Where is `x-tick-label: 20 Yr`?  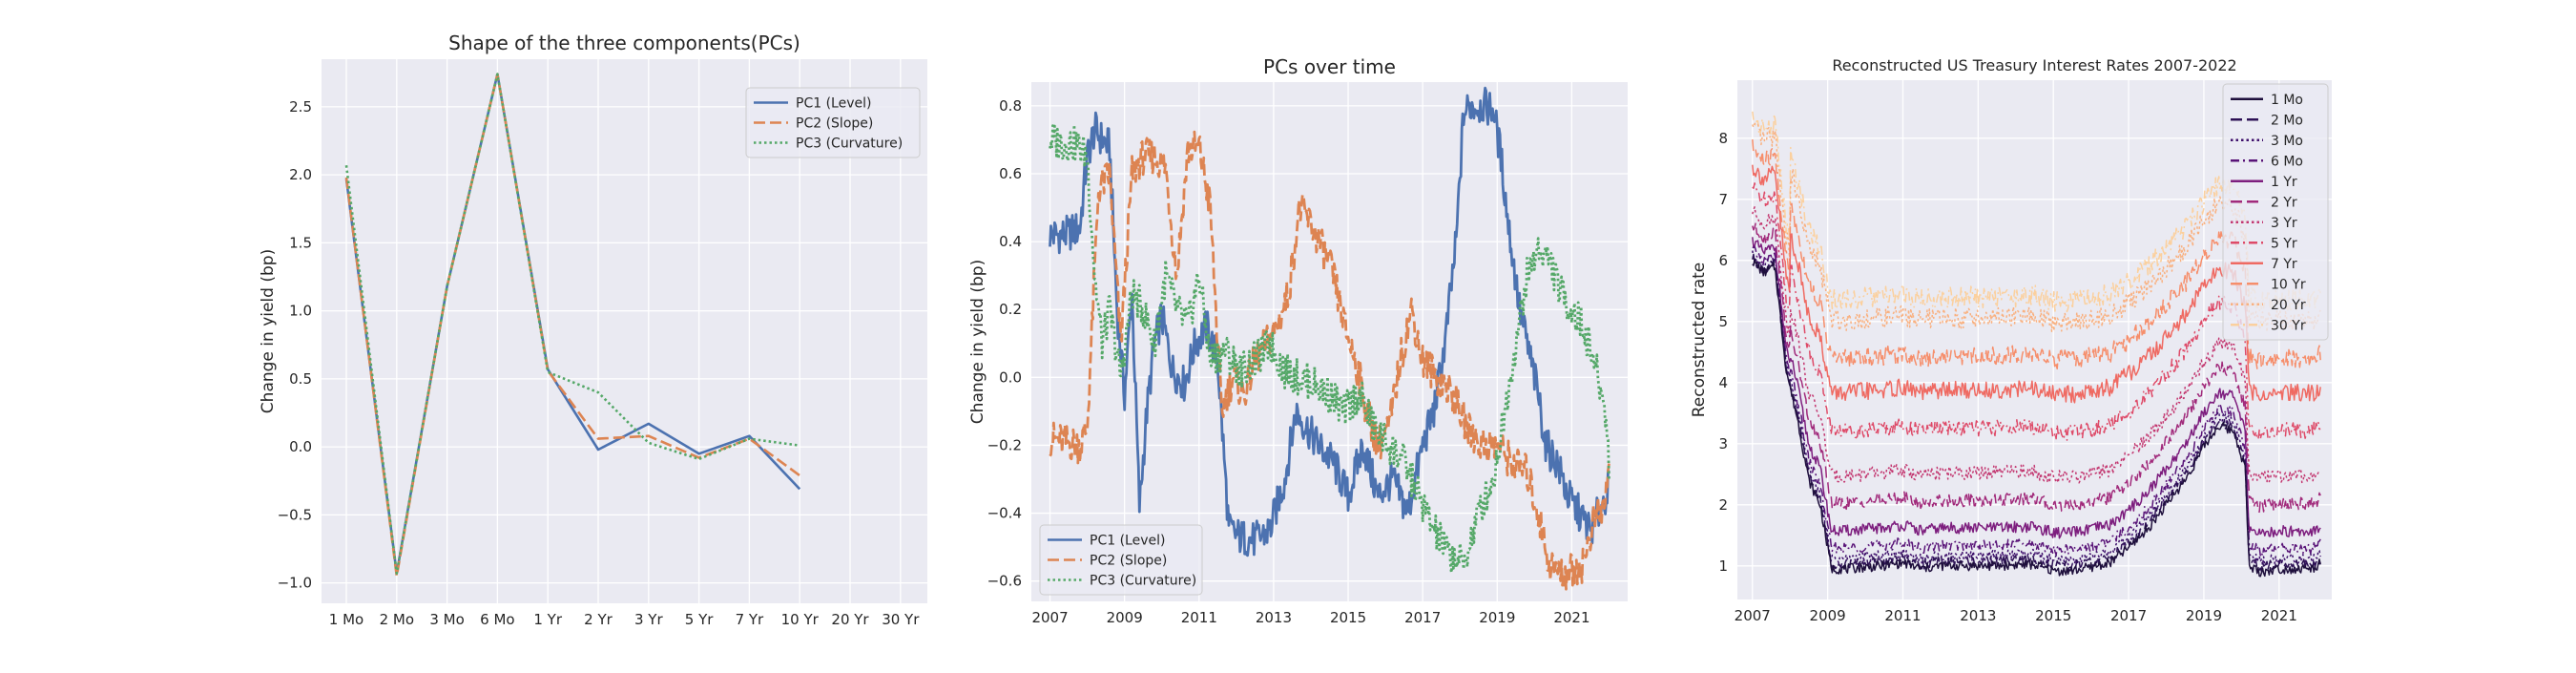
x-tick-label: 20 Yr is located at coordinates (850, 620).